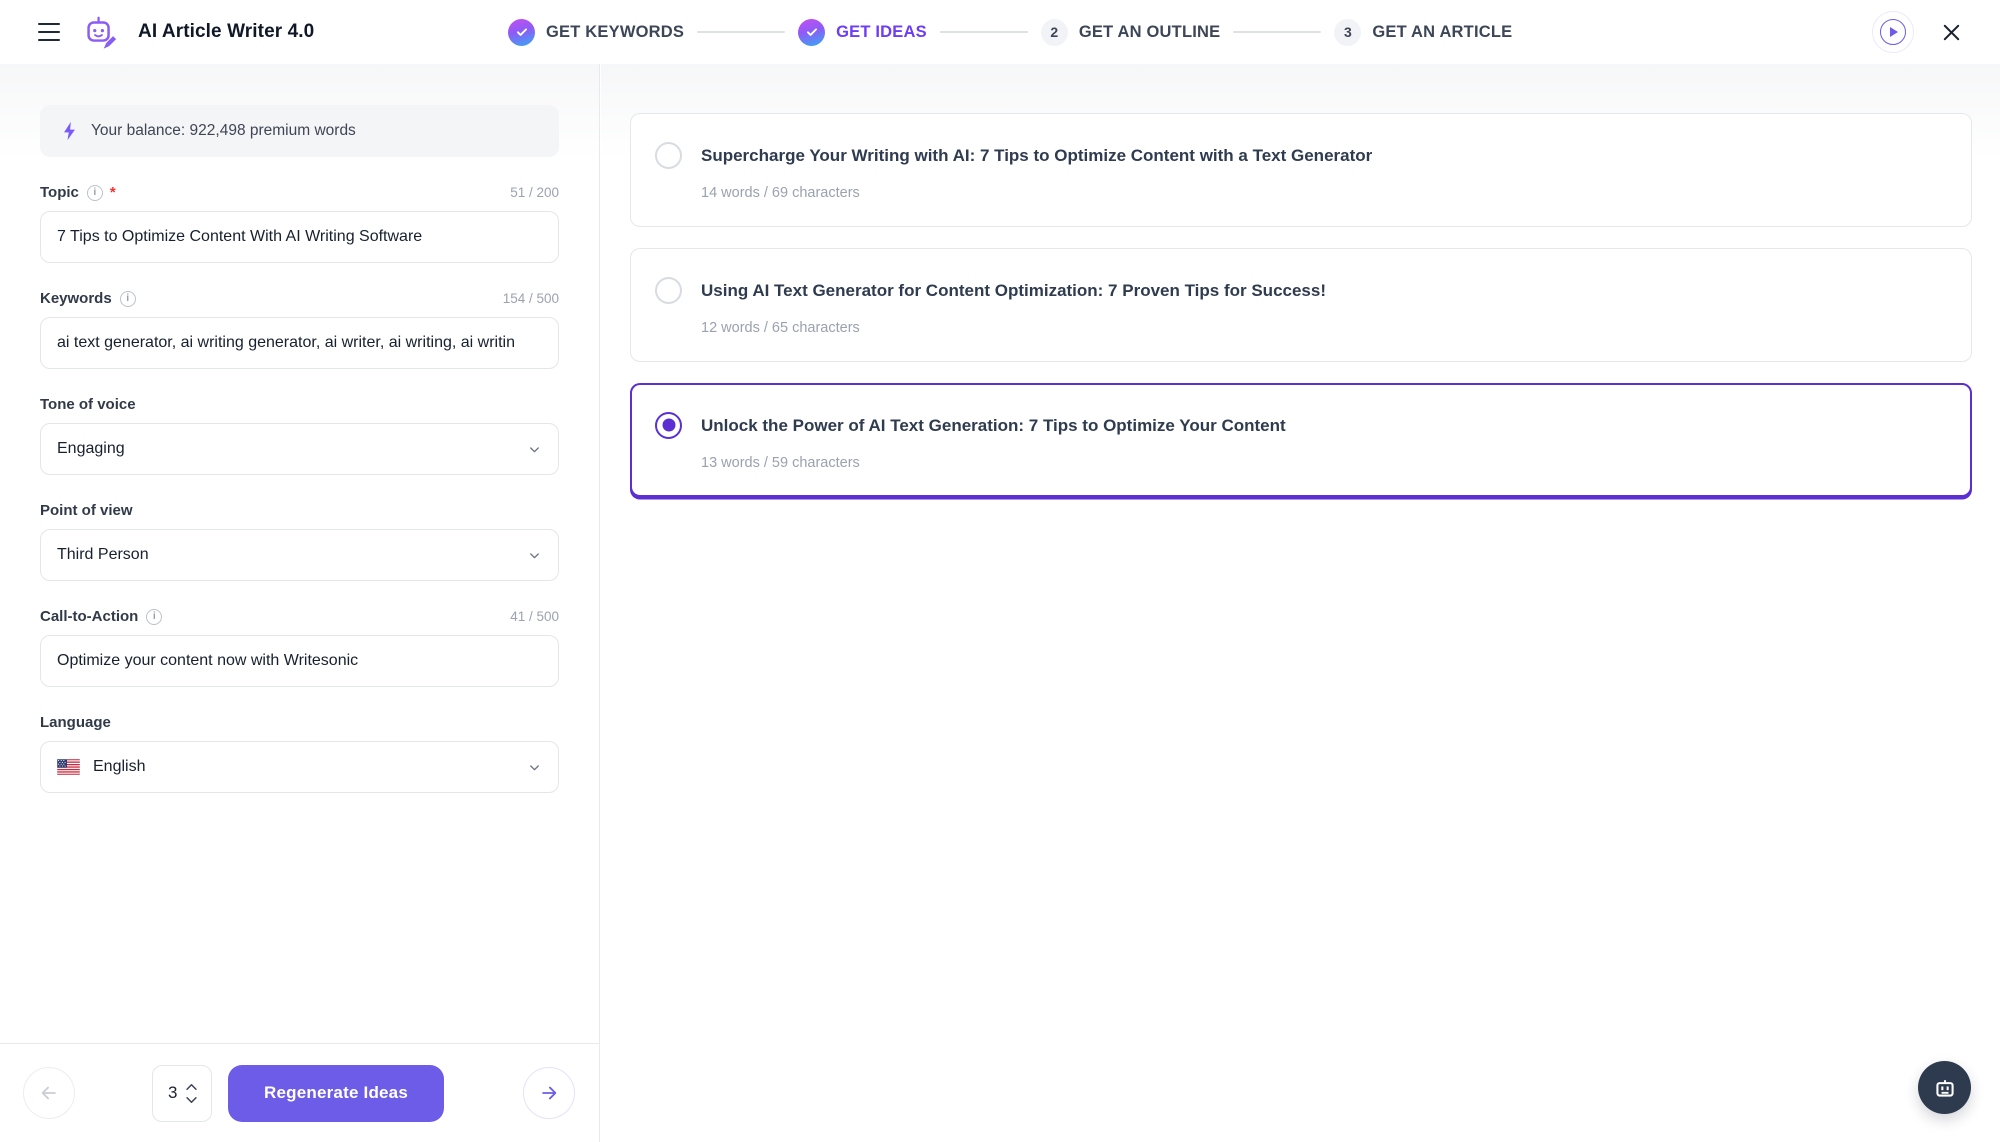 This screenshot has height=1142, width=2000. I want to click on language-selected-value: English, so click(119, 766).